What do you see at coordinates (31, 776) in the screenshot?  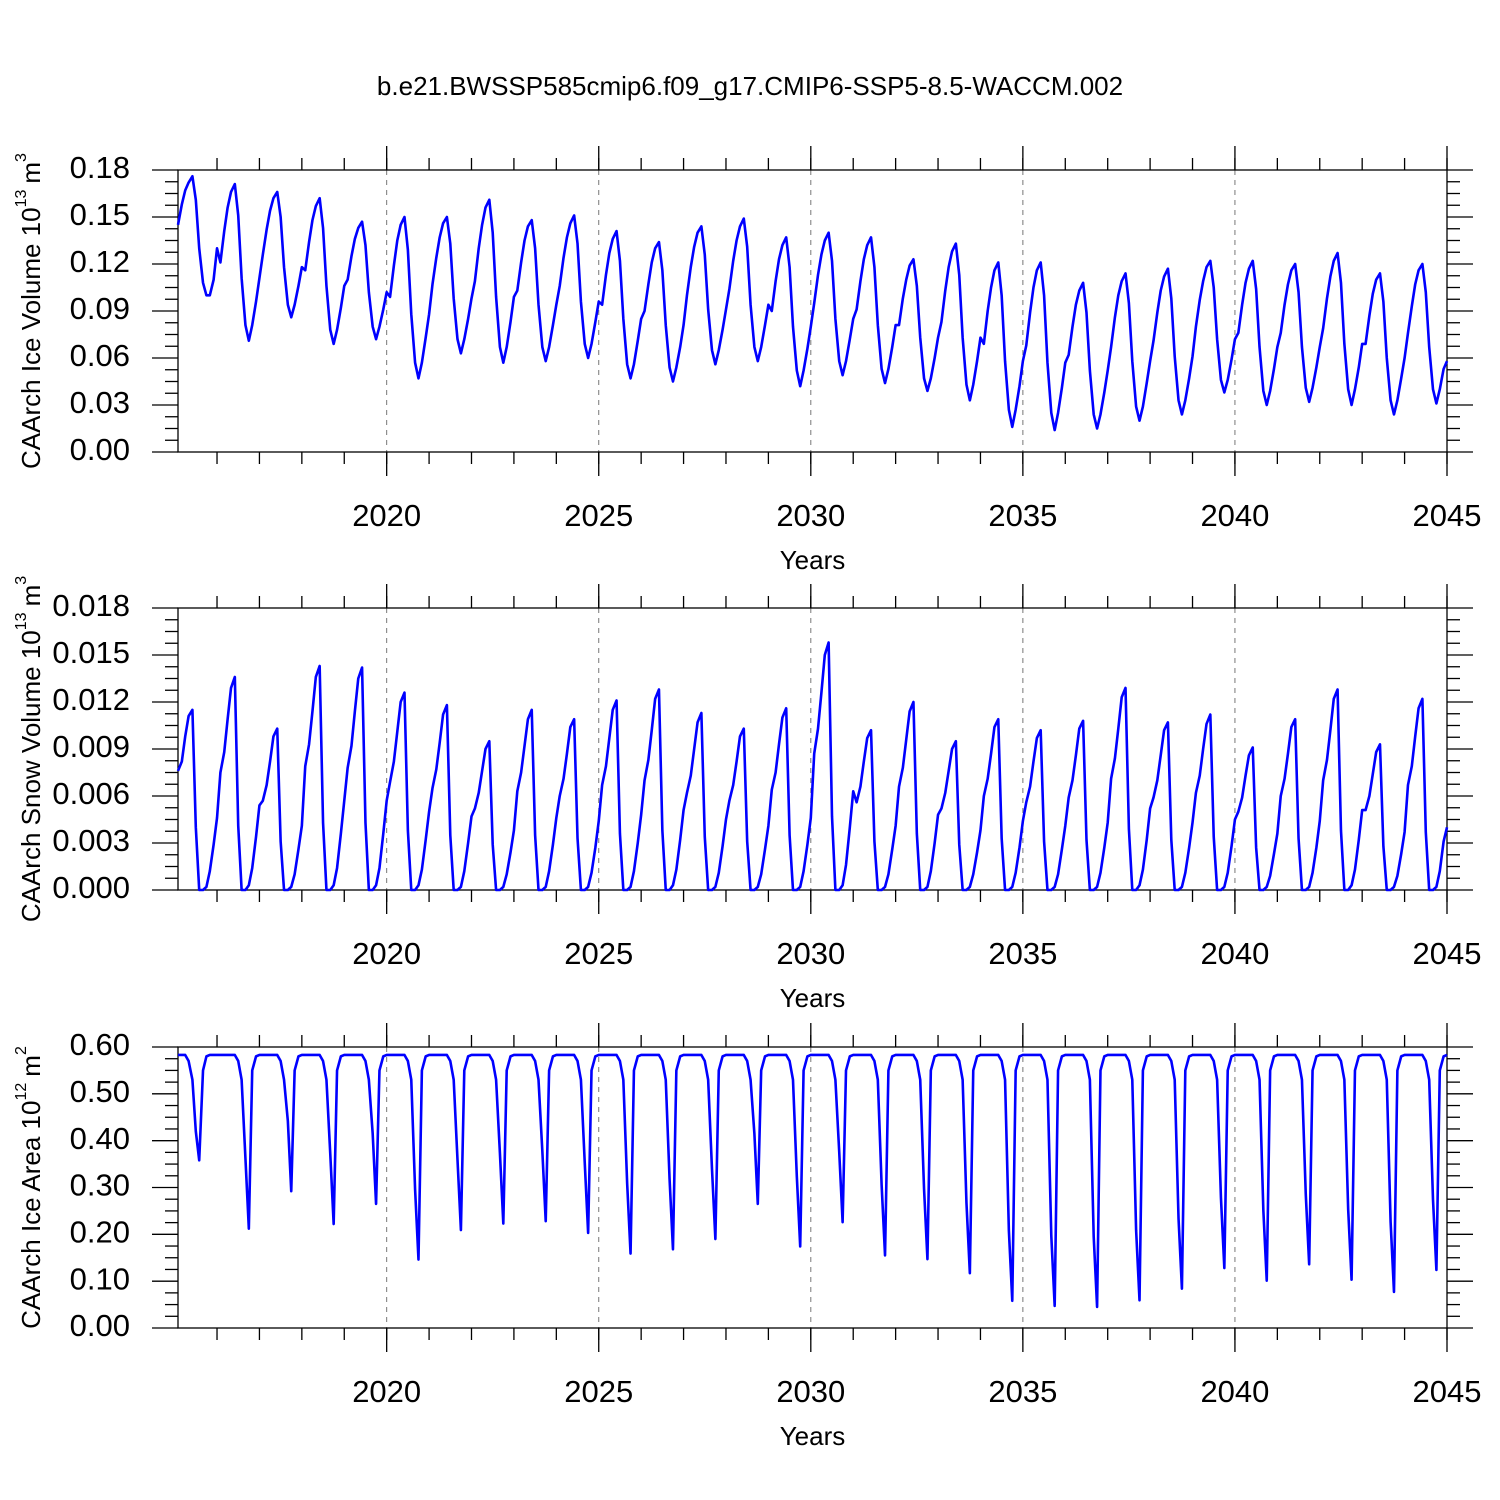 I see `y-label-text: CAArch Snow Volume 10` at bounding box center [31, 776].